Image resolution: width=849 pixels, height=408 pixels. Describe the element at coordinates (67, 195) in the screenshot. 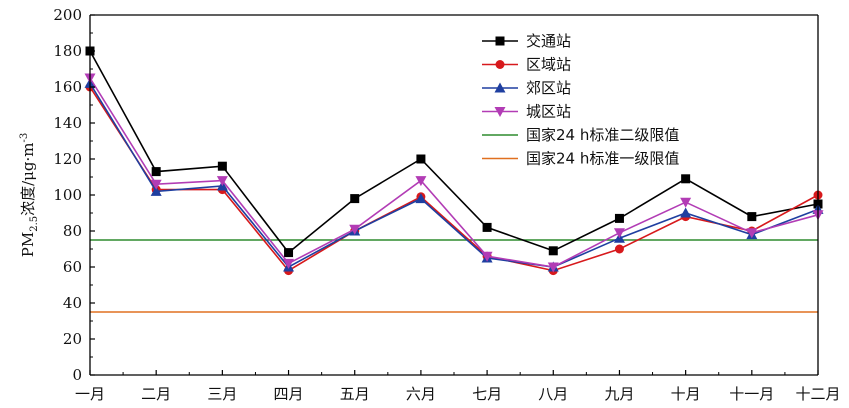

I see `y-tick-label-6: 100` at that location.